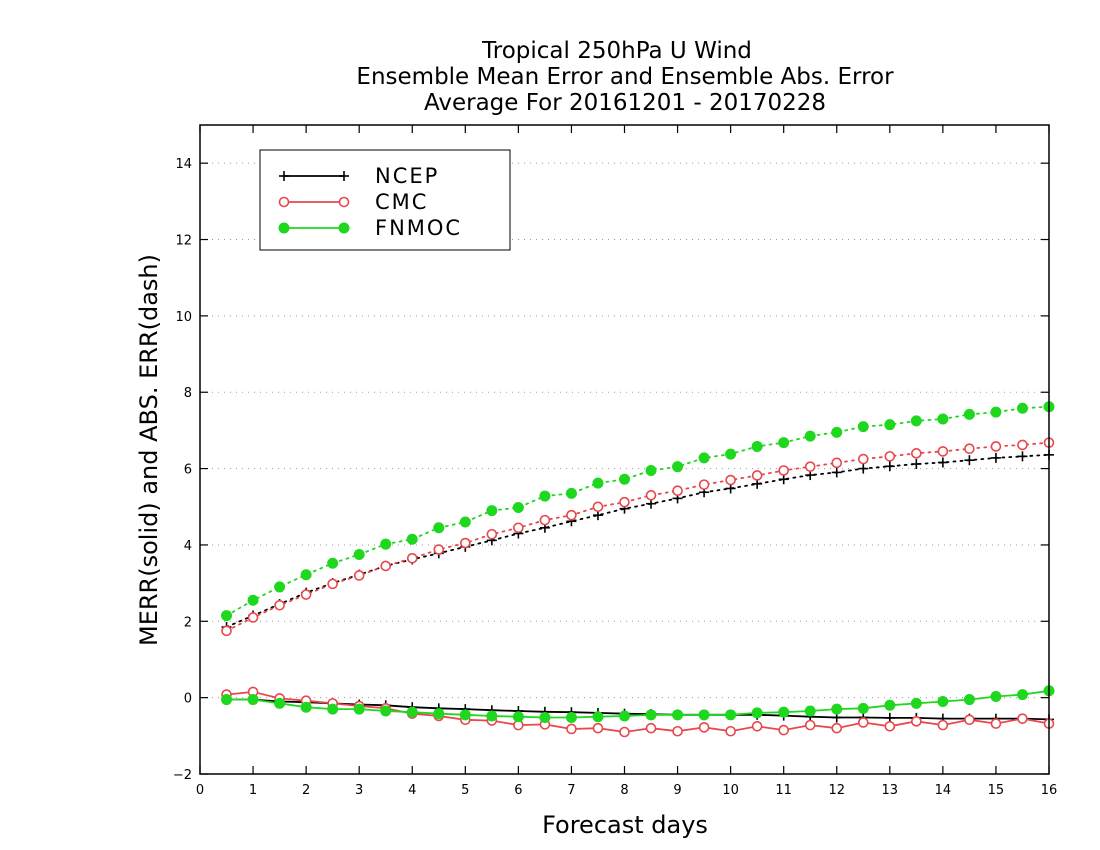 This screenshot has height=850, width=1100. I want to click on chart-title-line-3: Average For 20161201 - 20170228, so click(625, 103).